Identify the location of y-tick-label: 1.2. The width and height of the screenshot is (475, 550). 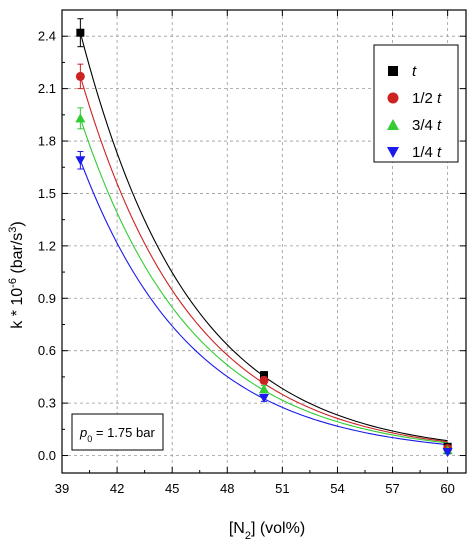
(47, 245).